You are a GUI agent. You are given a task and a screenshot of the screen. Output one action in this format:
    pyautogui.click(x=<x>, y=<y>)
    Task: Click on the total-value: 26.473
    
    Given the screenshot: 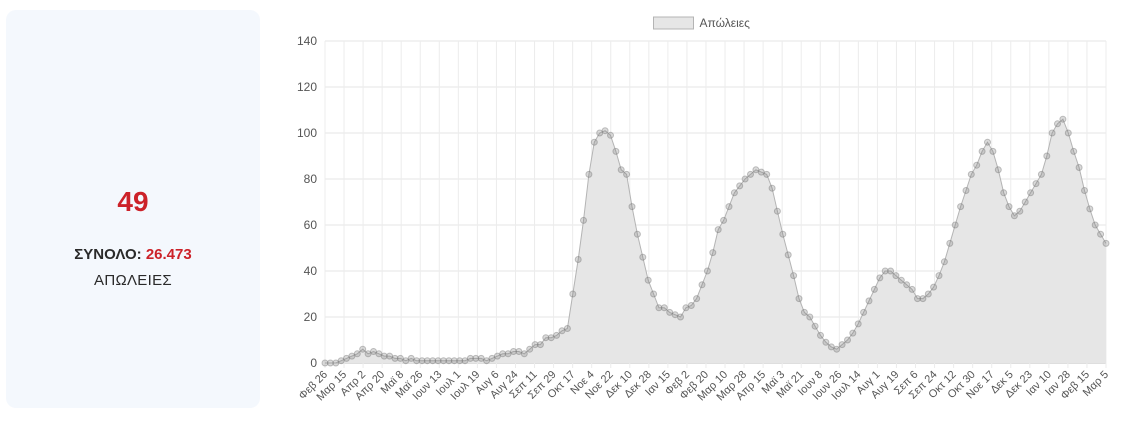 What is the action you would take?
    pyautogui.click(x=168, y=254)
    